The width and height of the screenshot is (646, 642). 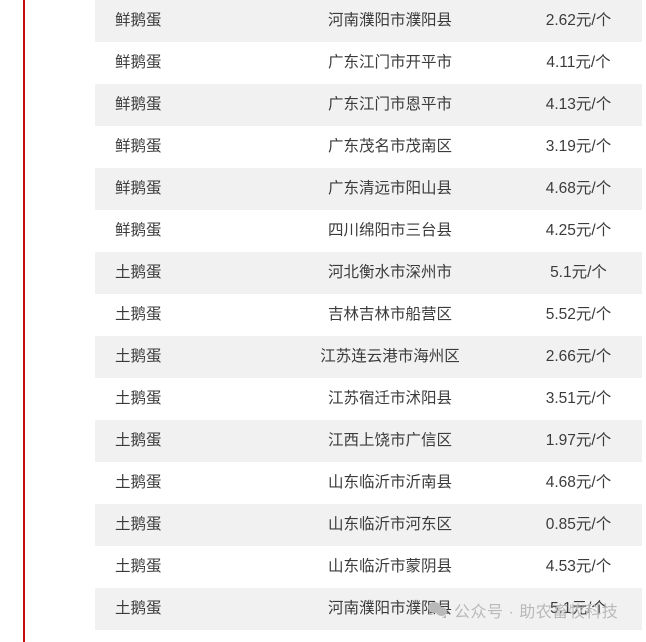 I want to click on cell-price: 3.19元/个, so click(x=578, y=146).